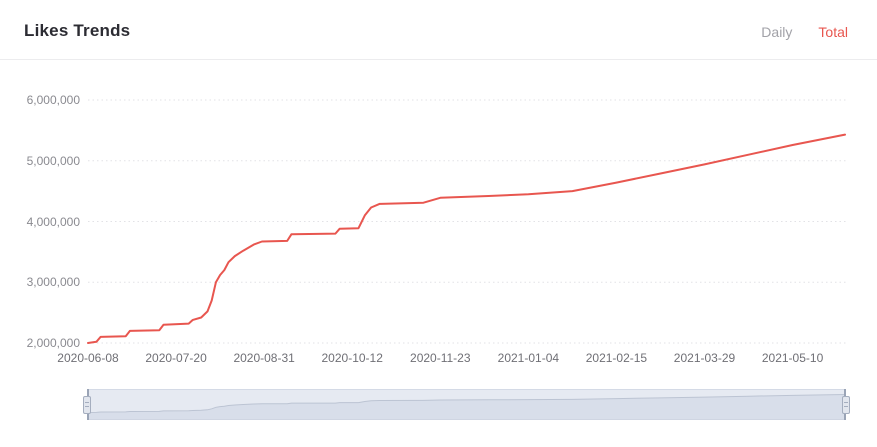  I want to click on y-axis-label: 2,000,000, so click(53, 343).